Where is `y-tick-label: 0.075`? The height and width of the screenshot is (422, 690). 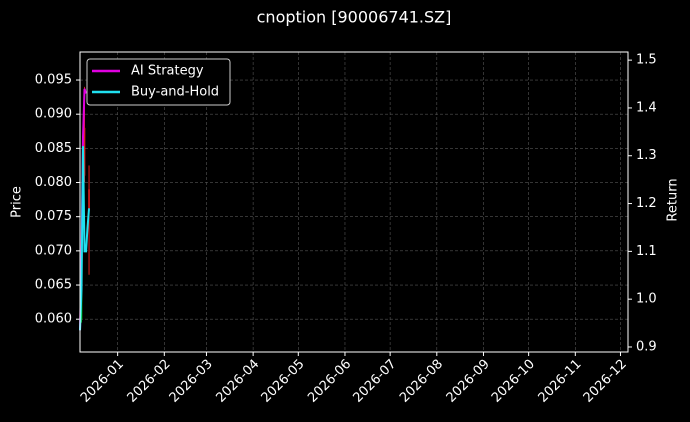
y-tick-label: 0.075 is located at coordinates (53, 216).